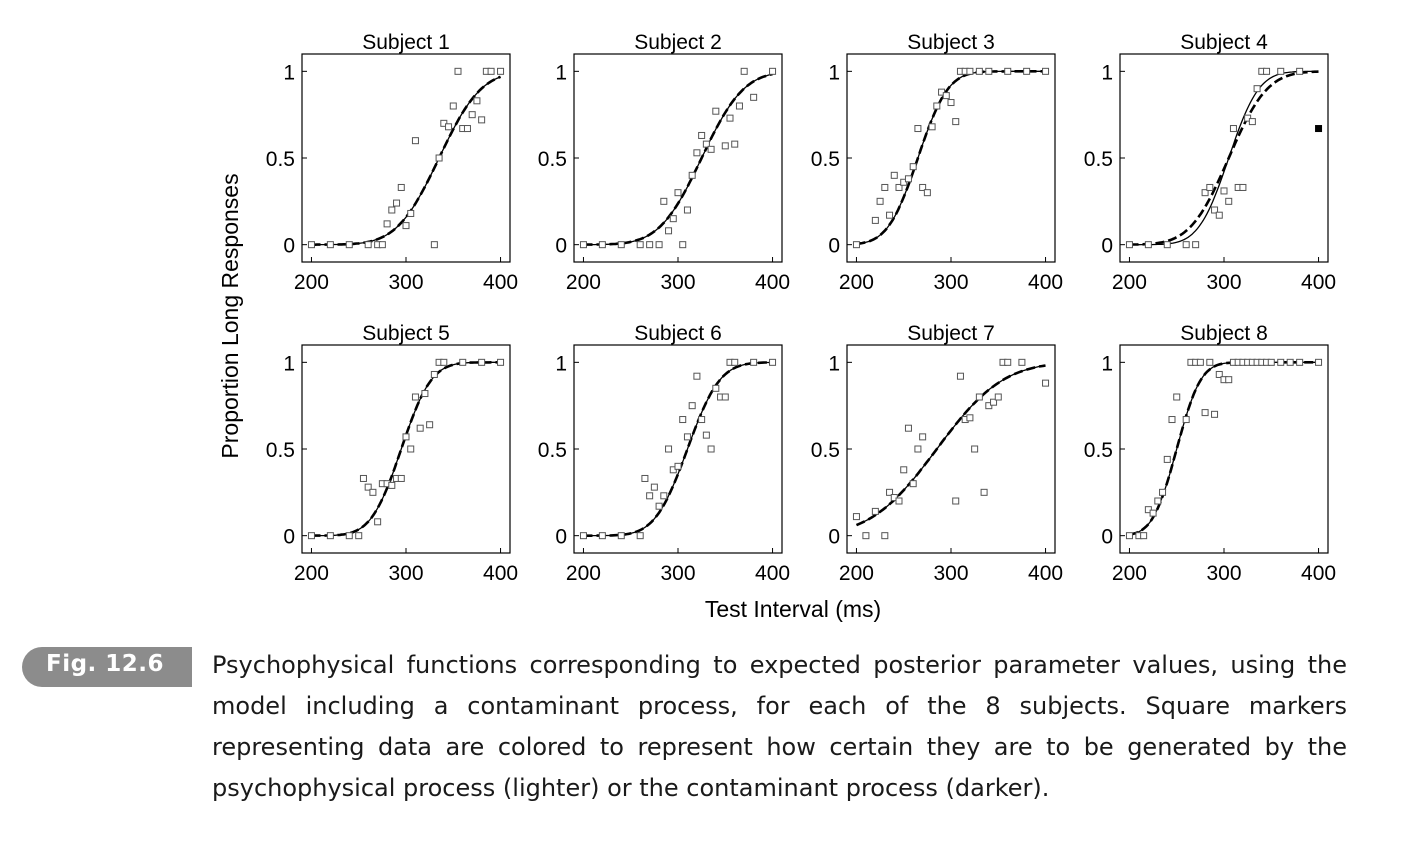 The height and width of the screenshot is (842, 1402). What do you see at coordinates (834, 72) in the screenshot?
I see `y-tick-label: 1` at bounding box center [834, 72].